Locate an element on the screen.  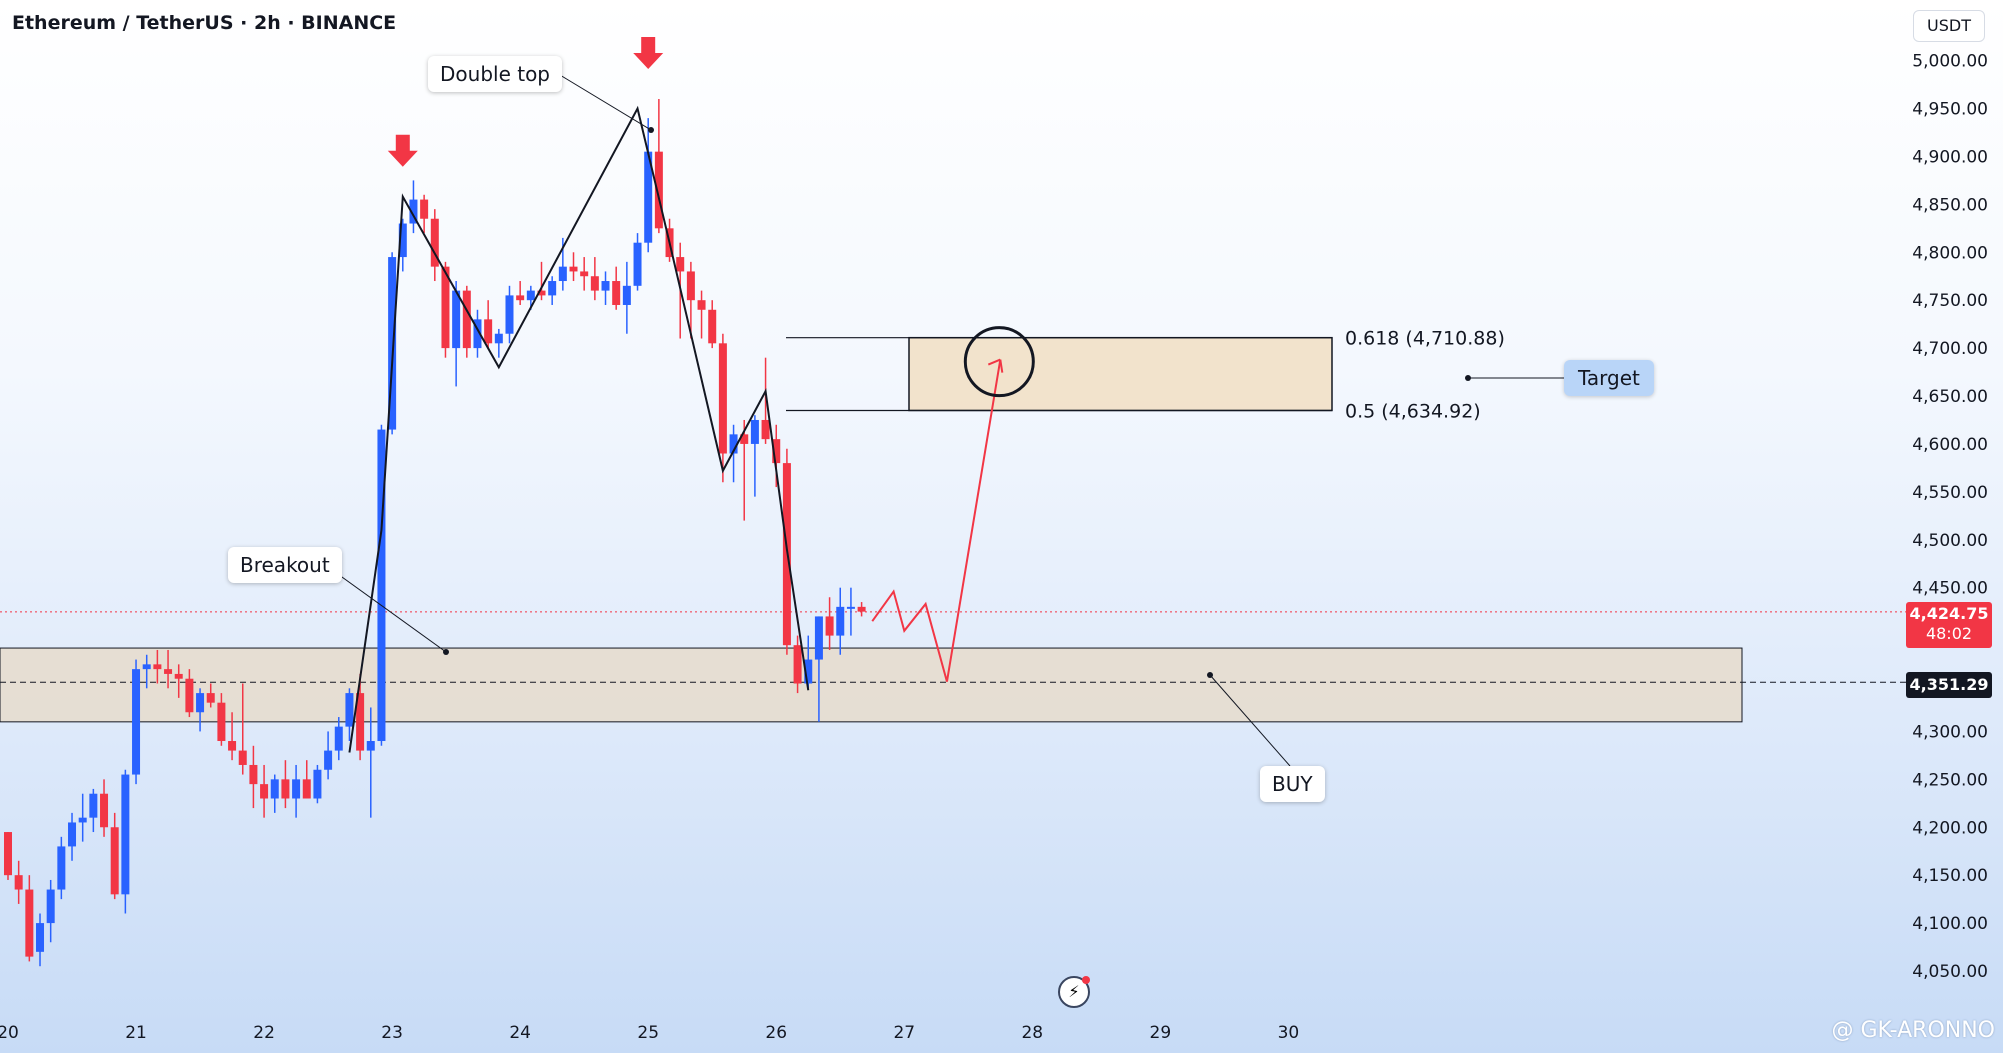
double-top-anchor is located at coordinates (651, 130).